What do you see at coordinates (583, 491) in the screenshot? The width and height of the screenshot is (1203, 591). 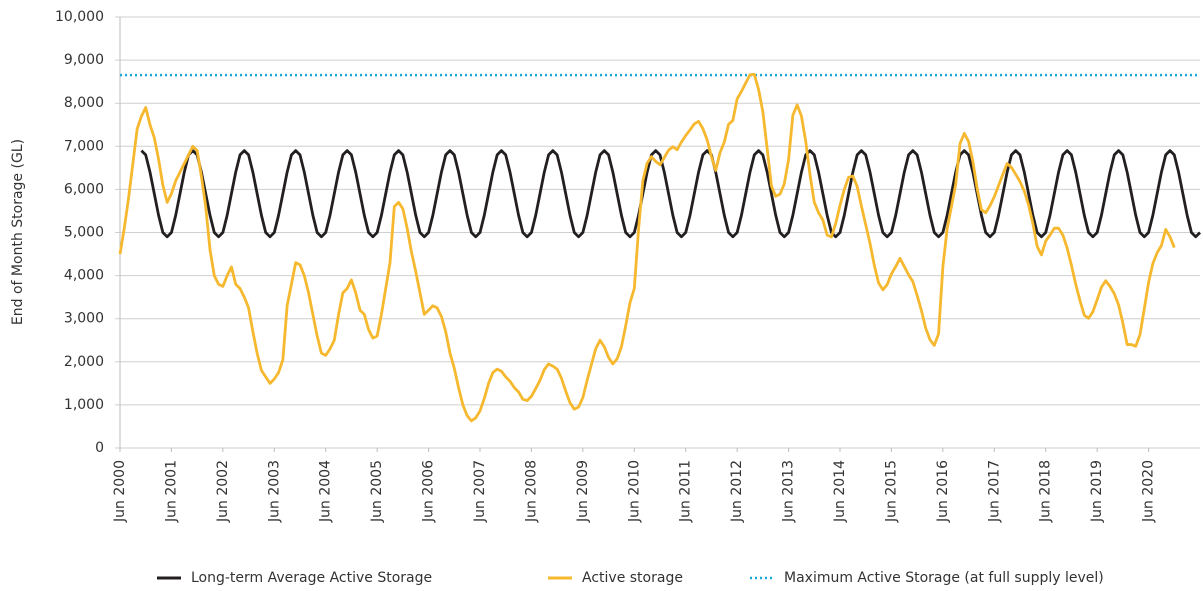 I see `x-tick-label: Jun 2009` at bounding box center [583, 491].